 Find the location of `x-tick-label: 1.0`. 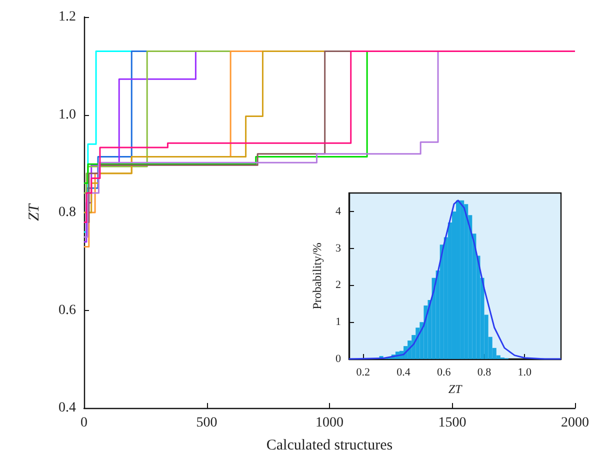

x-tick-label: 1.0 is located at coordinates (525, 372).